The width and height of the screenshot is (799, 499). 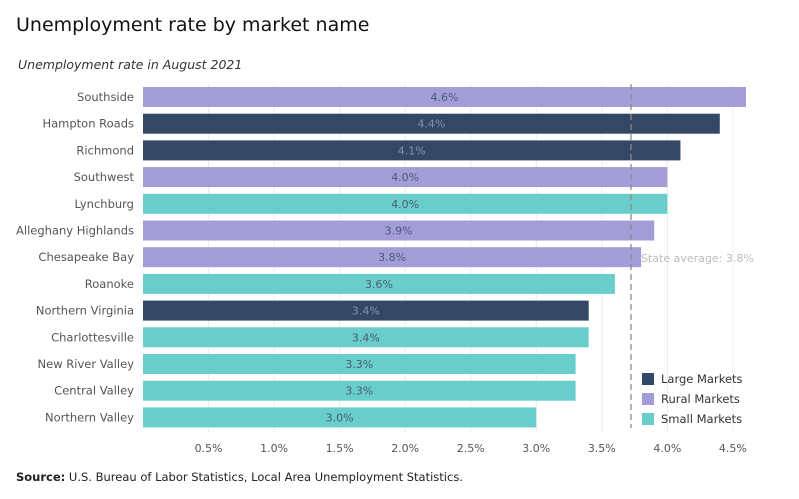 I want to click on x-tick-label: 4.0%, so click(x=667, y=448).